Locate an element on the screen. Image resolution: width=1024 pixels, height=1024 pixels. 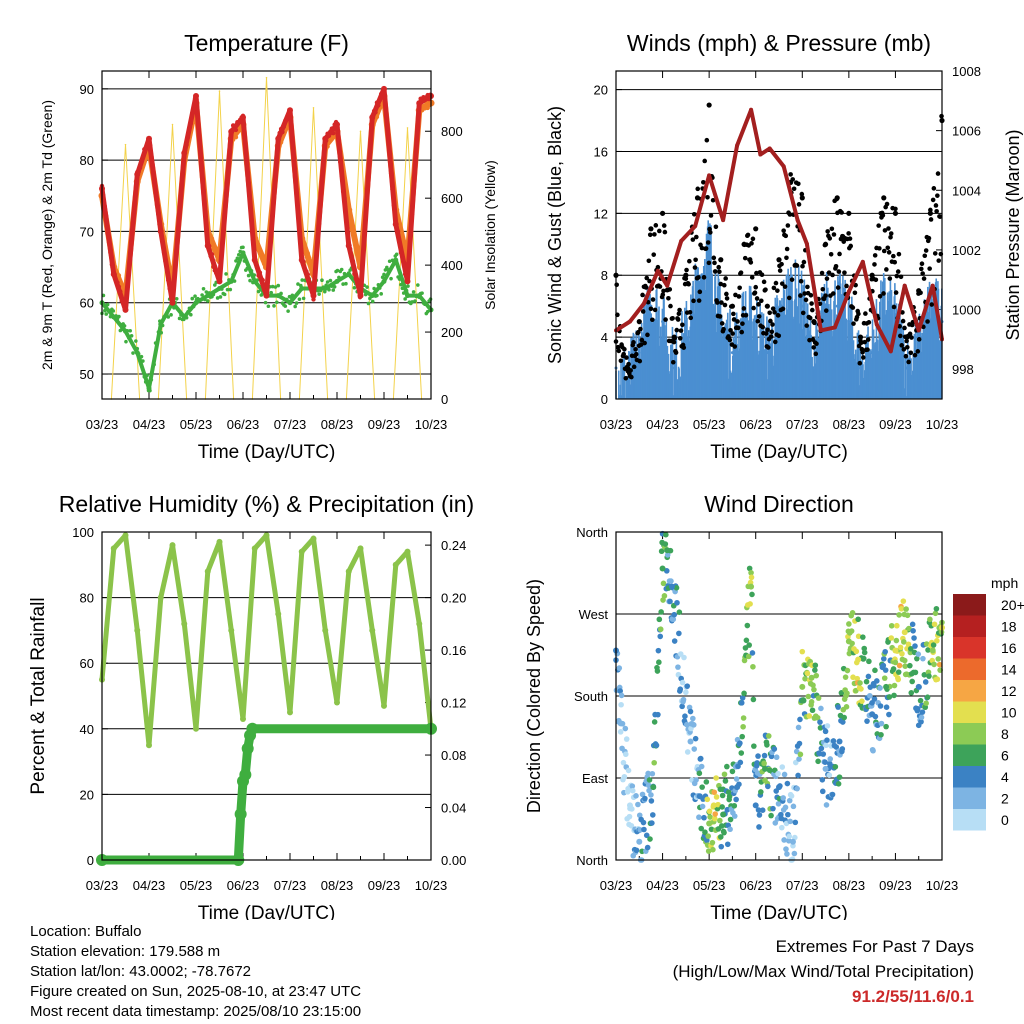
direction-point is located at coordinates (792, 841).